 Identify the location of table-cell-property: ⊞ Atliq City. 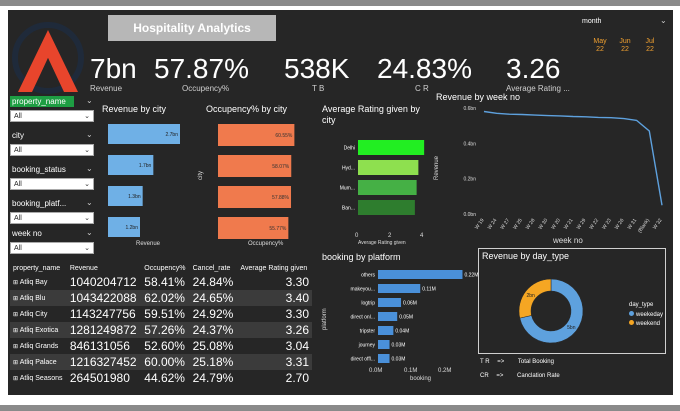
(38, 314).